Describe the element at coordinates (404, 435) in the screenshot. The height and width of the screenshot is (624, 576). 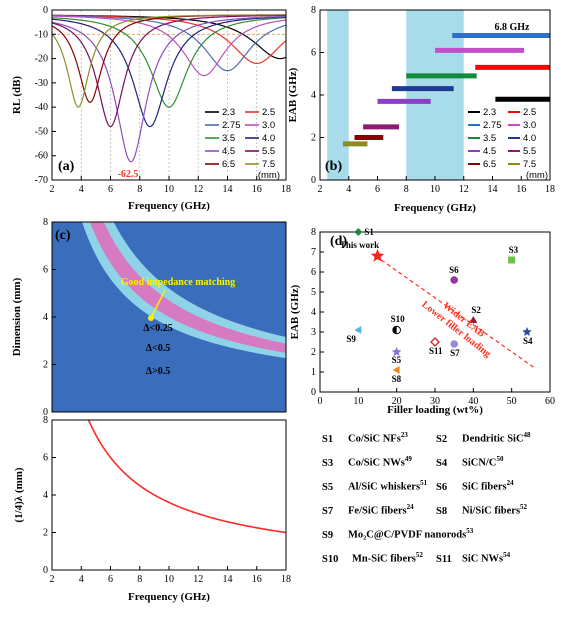
I see `reference-citation: 23` at that location.